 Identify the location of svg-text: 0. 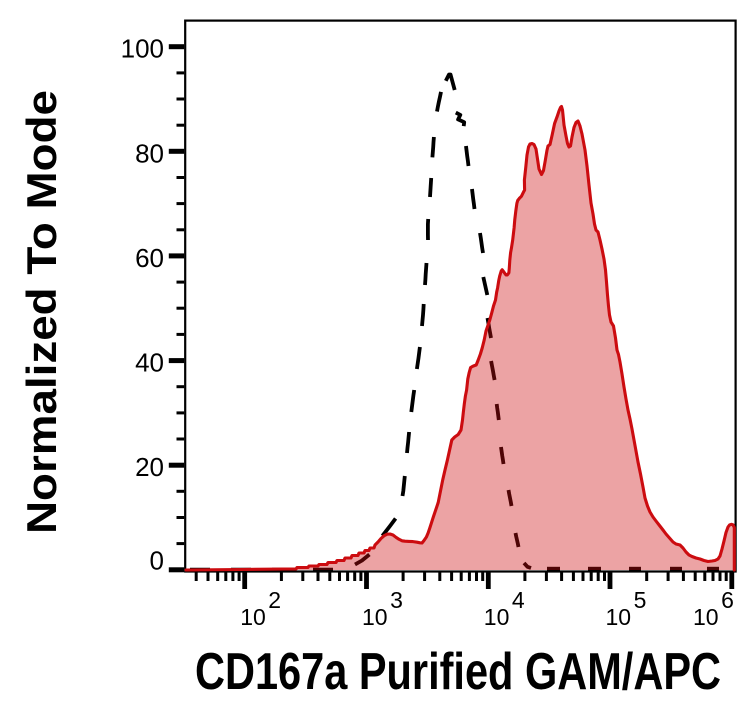
(157, 561).